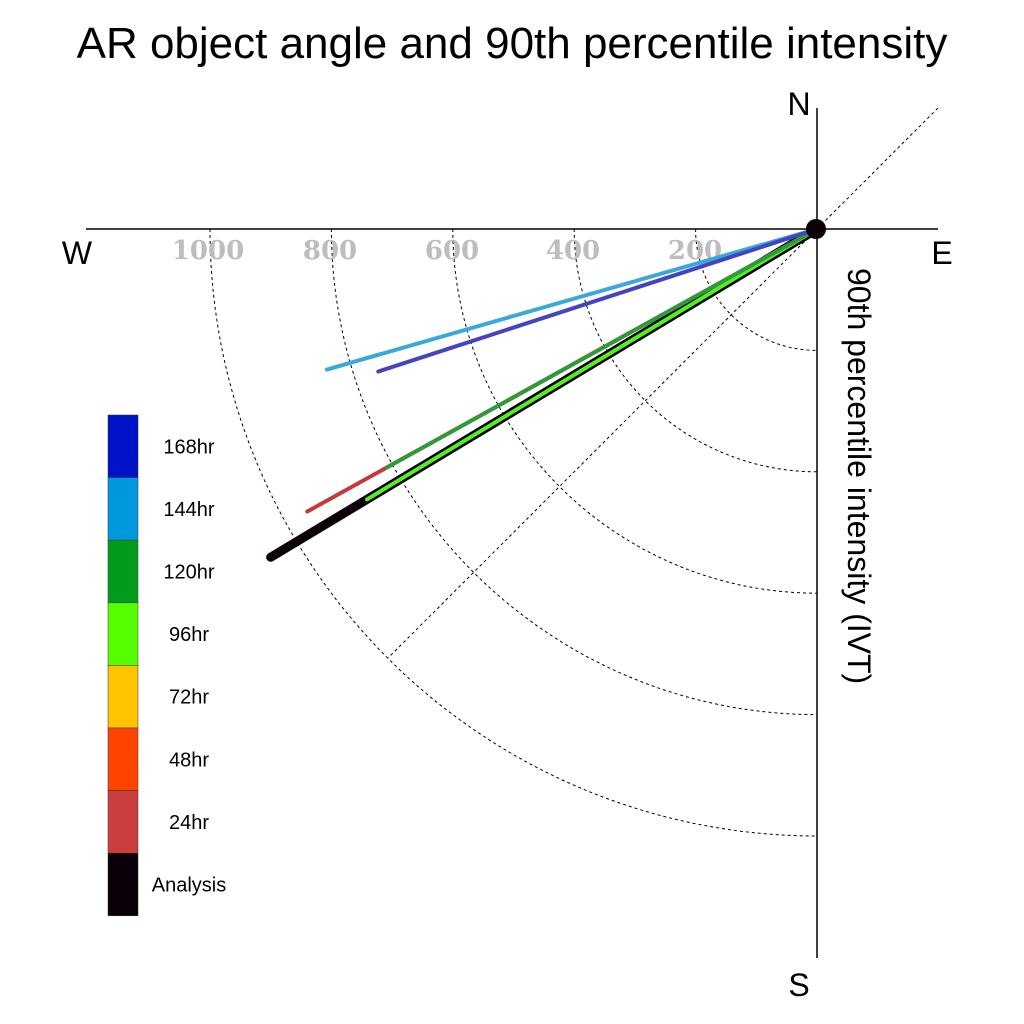 The height and width of the screenshot is (1024, 1024). What do you see at coordinates (878, 167) in the screenshot?
I see `diagonal-guide-ne` at bounding box center [878, 167].